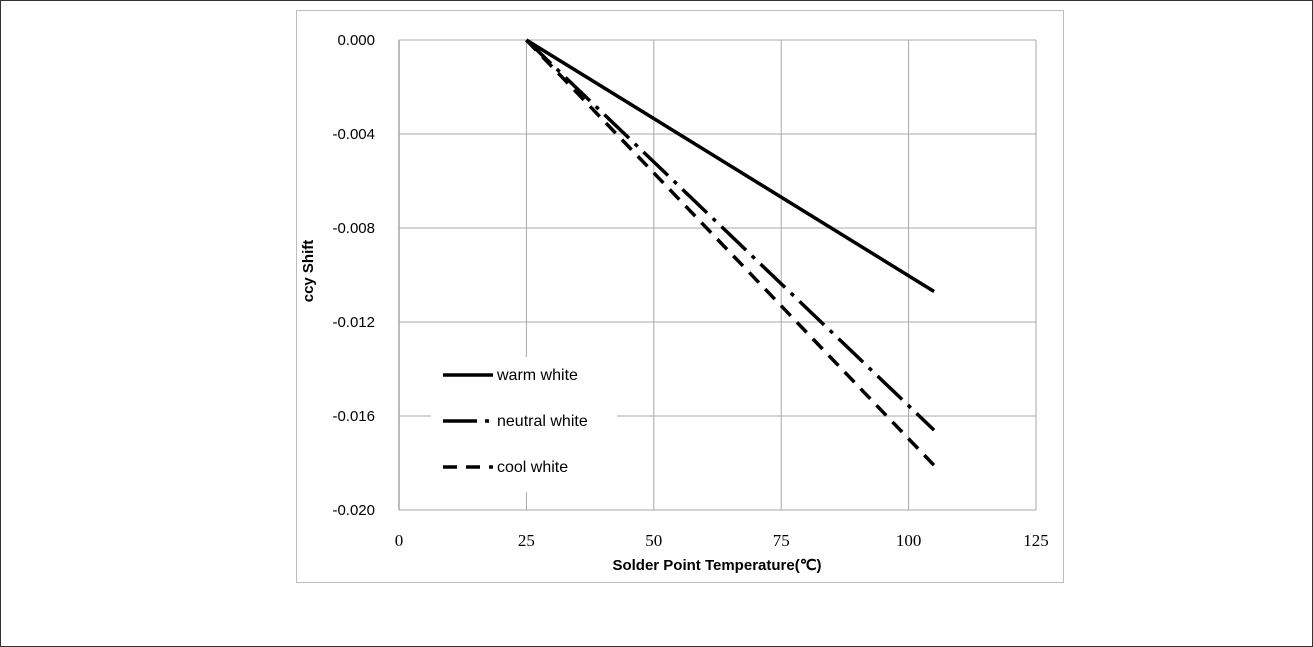 This screenshot has height=647, width=1313. I want to click on legend-background, so click(524, 424).